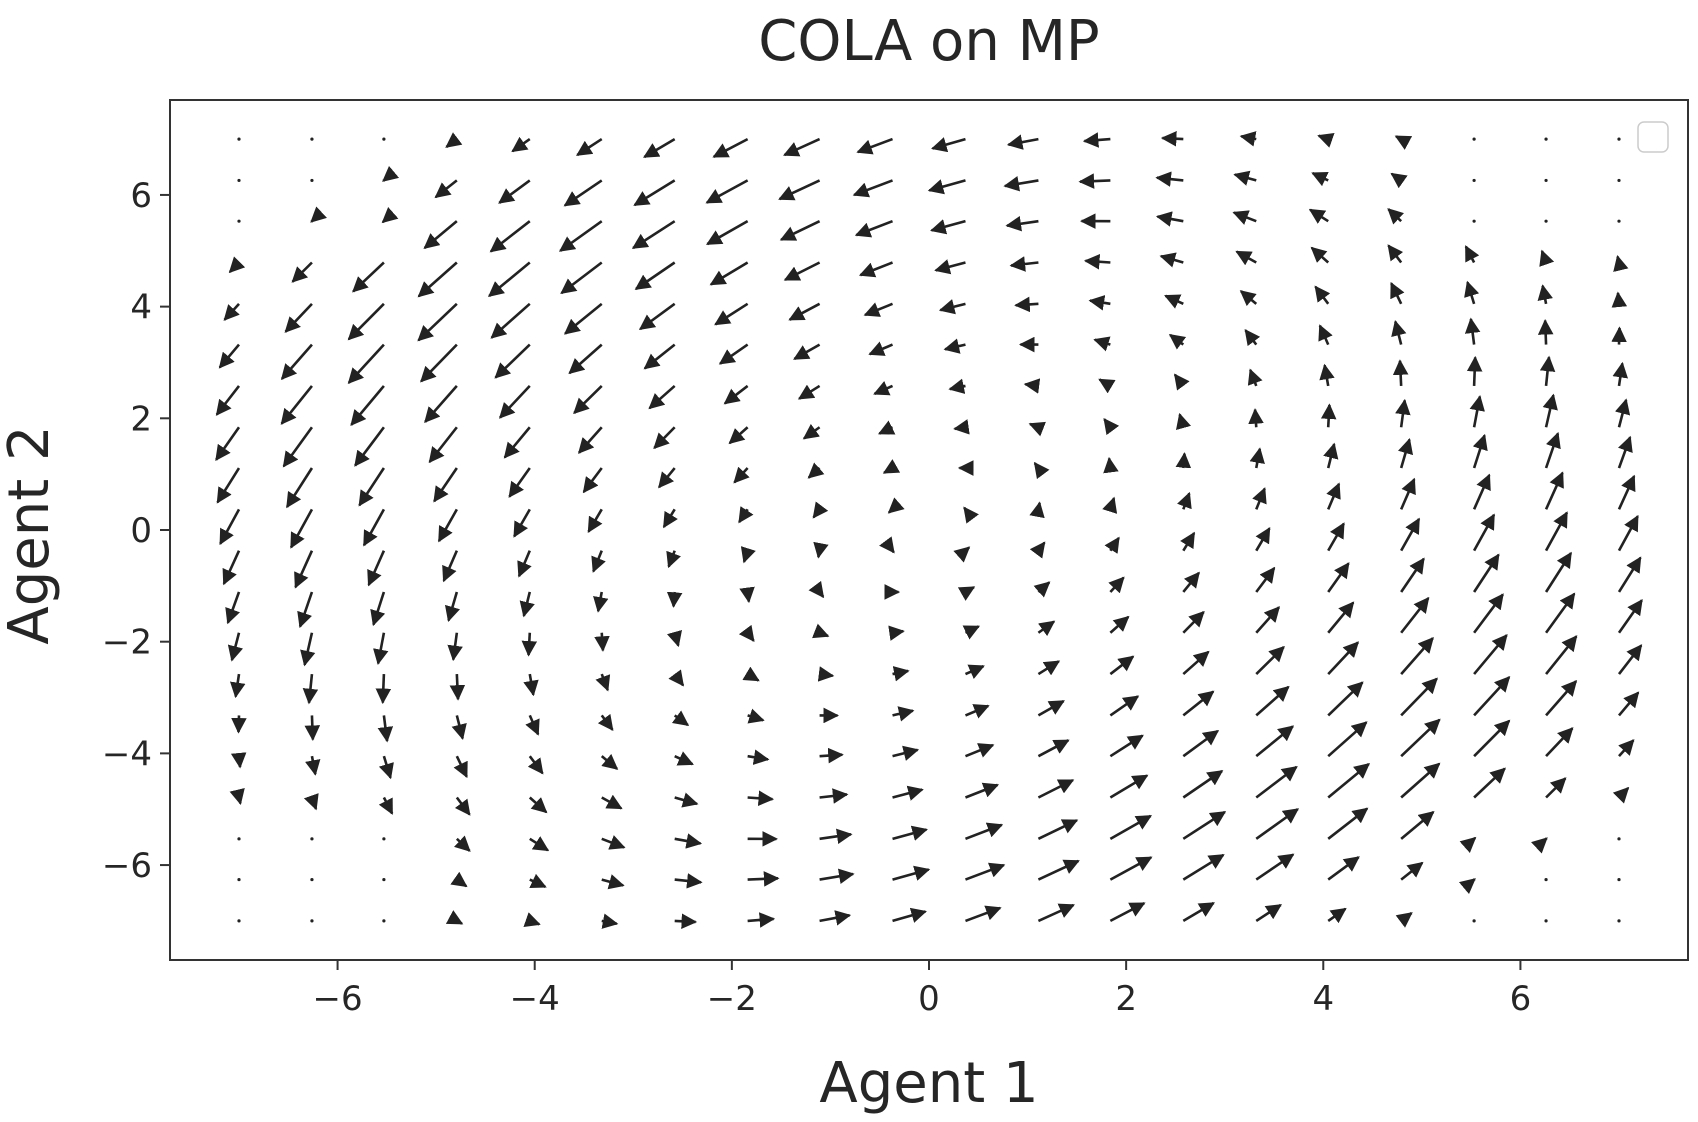  What do you see at coordinates (1521, 999) in the screenshot?
I see `x-tick-label: 6` at bounding box center [1521, 999].